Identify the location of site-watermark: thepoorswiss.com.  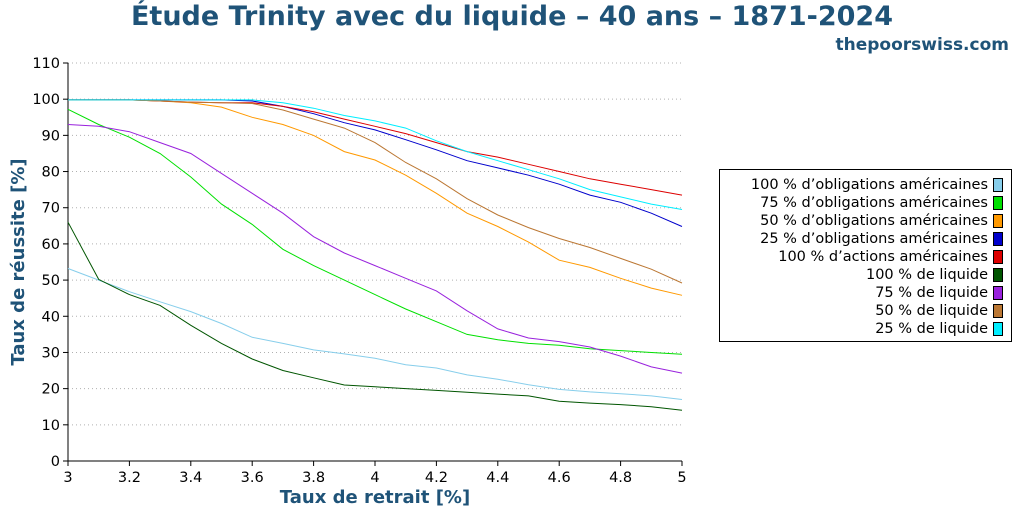
(922, 45).